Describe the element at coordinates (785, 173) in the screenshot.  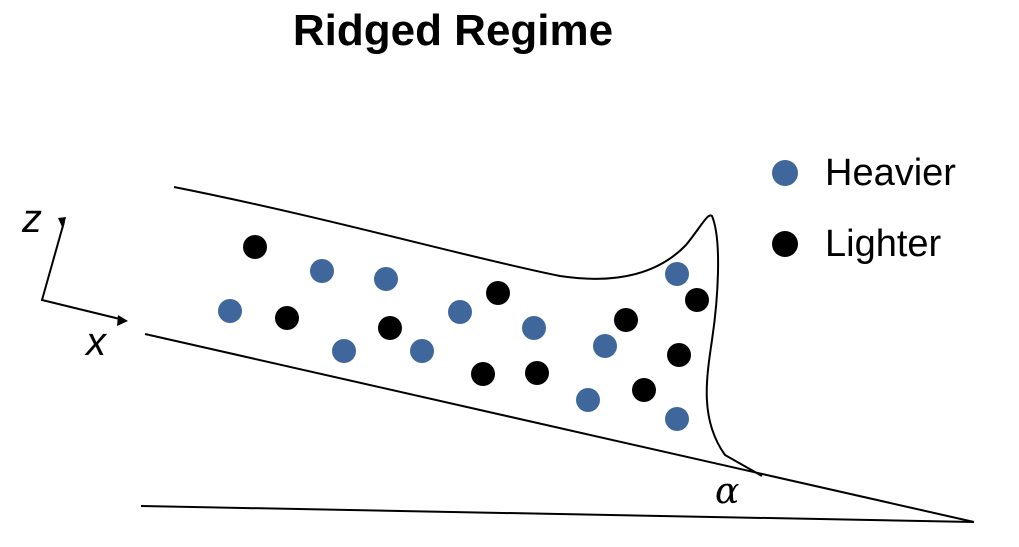
I see `heavier-dot-icon` at that location.